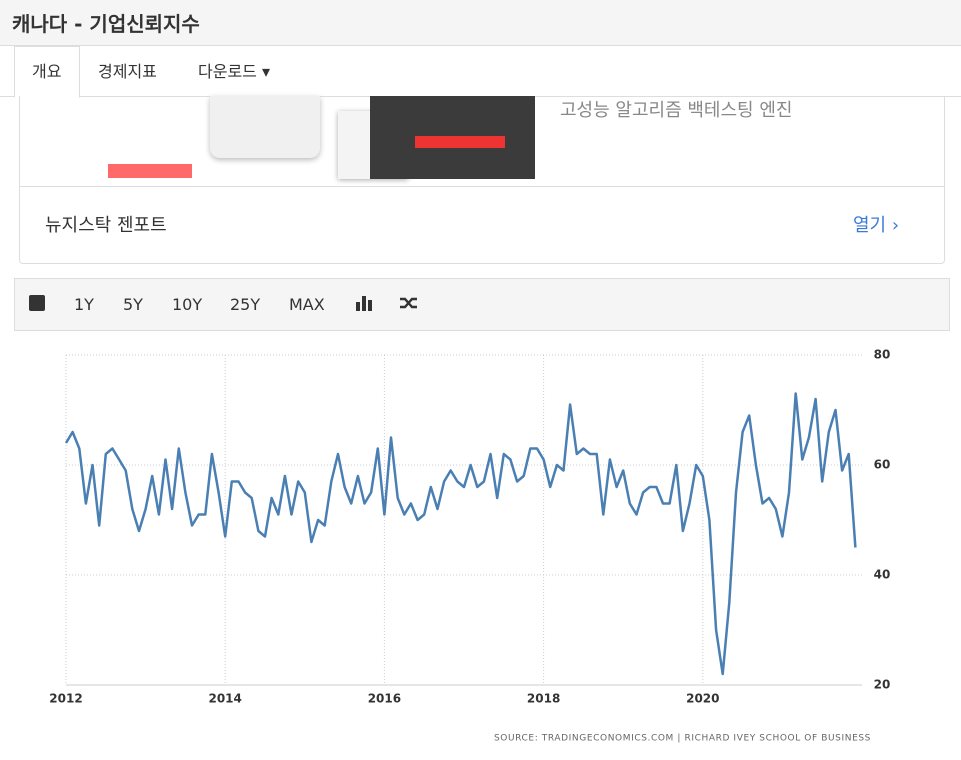 The width and height of the screenshot is (961, 760). What do you see at coordinates (480, 72) in the screenshot?
I see `tabs: 개요 경제지표 다운로드 ▾` at bounding box center [480, 72].